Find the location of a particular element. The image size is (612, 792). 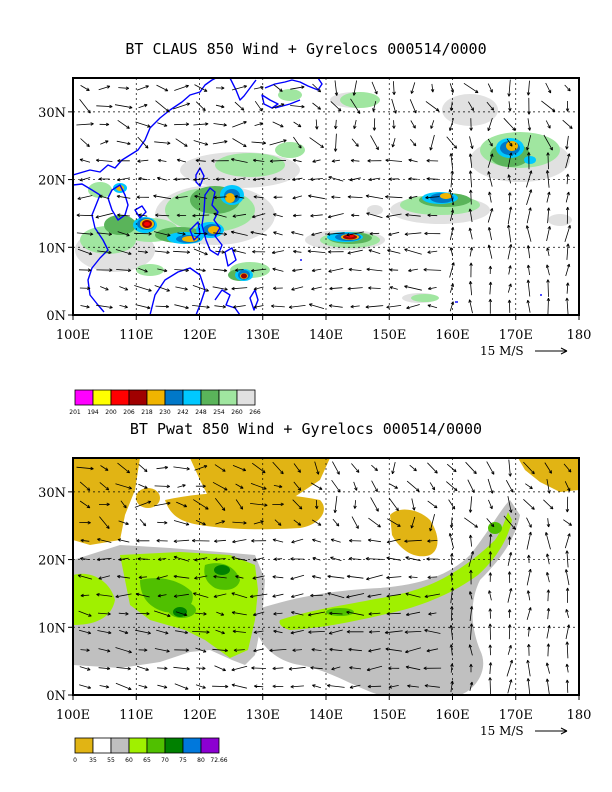

panel2-title: BT Pwat 850 Wind + Gyrelocs 000514/0000 is located at coordinates (306, 429).